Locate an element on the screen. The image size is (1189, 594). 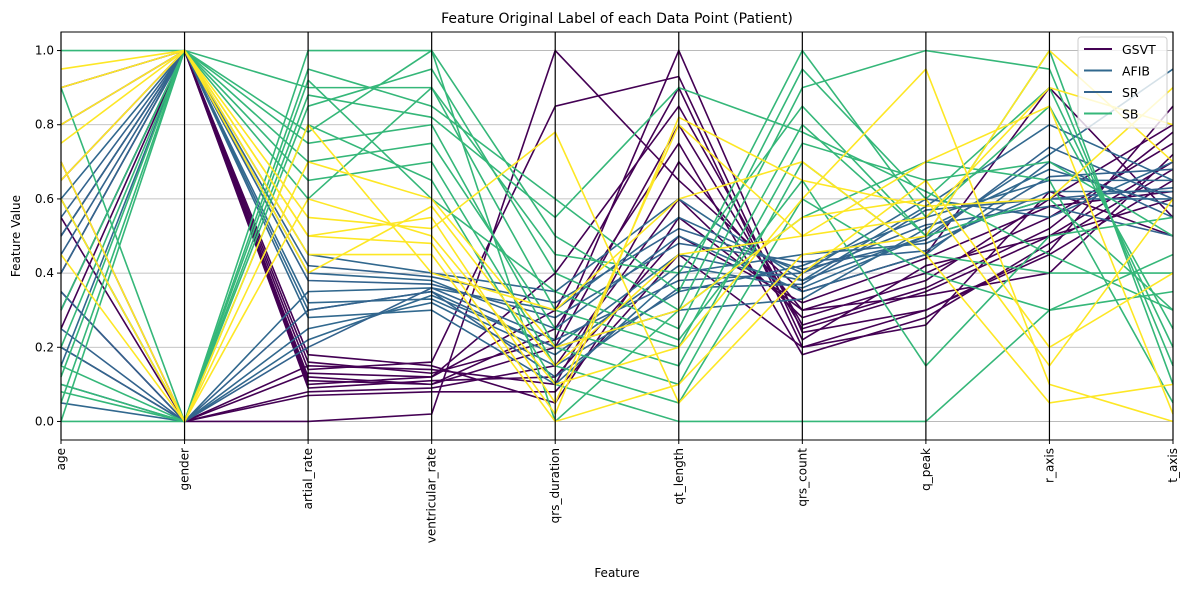
x-tick-label: qt_length is located at coordinates (679, 476).